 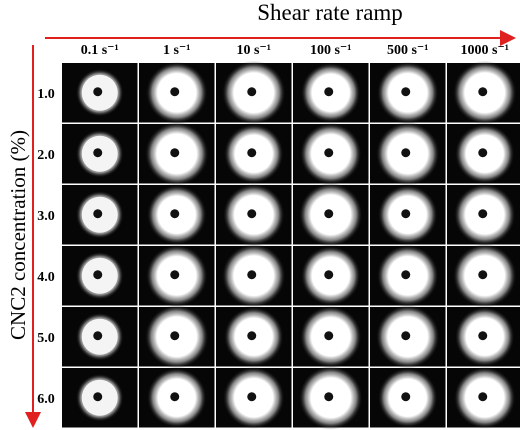 What do you see at coordinates (46, 399) in the screenshot?
I see `row-label: 6.0` at bounding box center [46, 399].